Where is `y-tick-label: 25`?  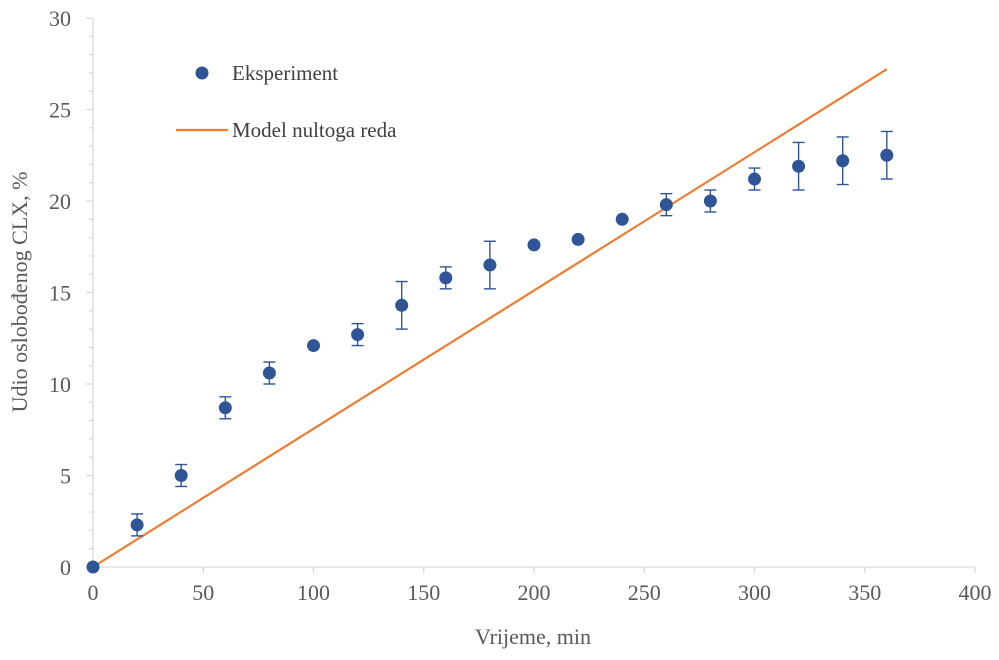 y-tick-label: 25 is located at coordinates (60, 110).